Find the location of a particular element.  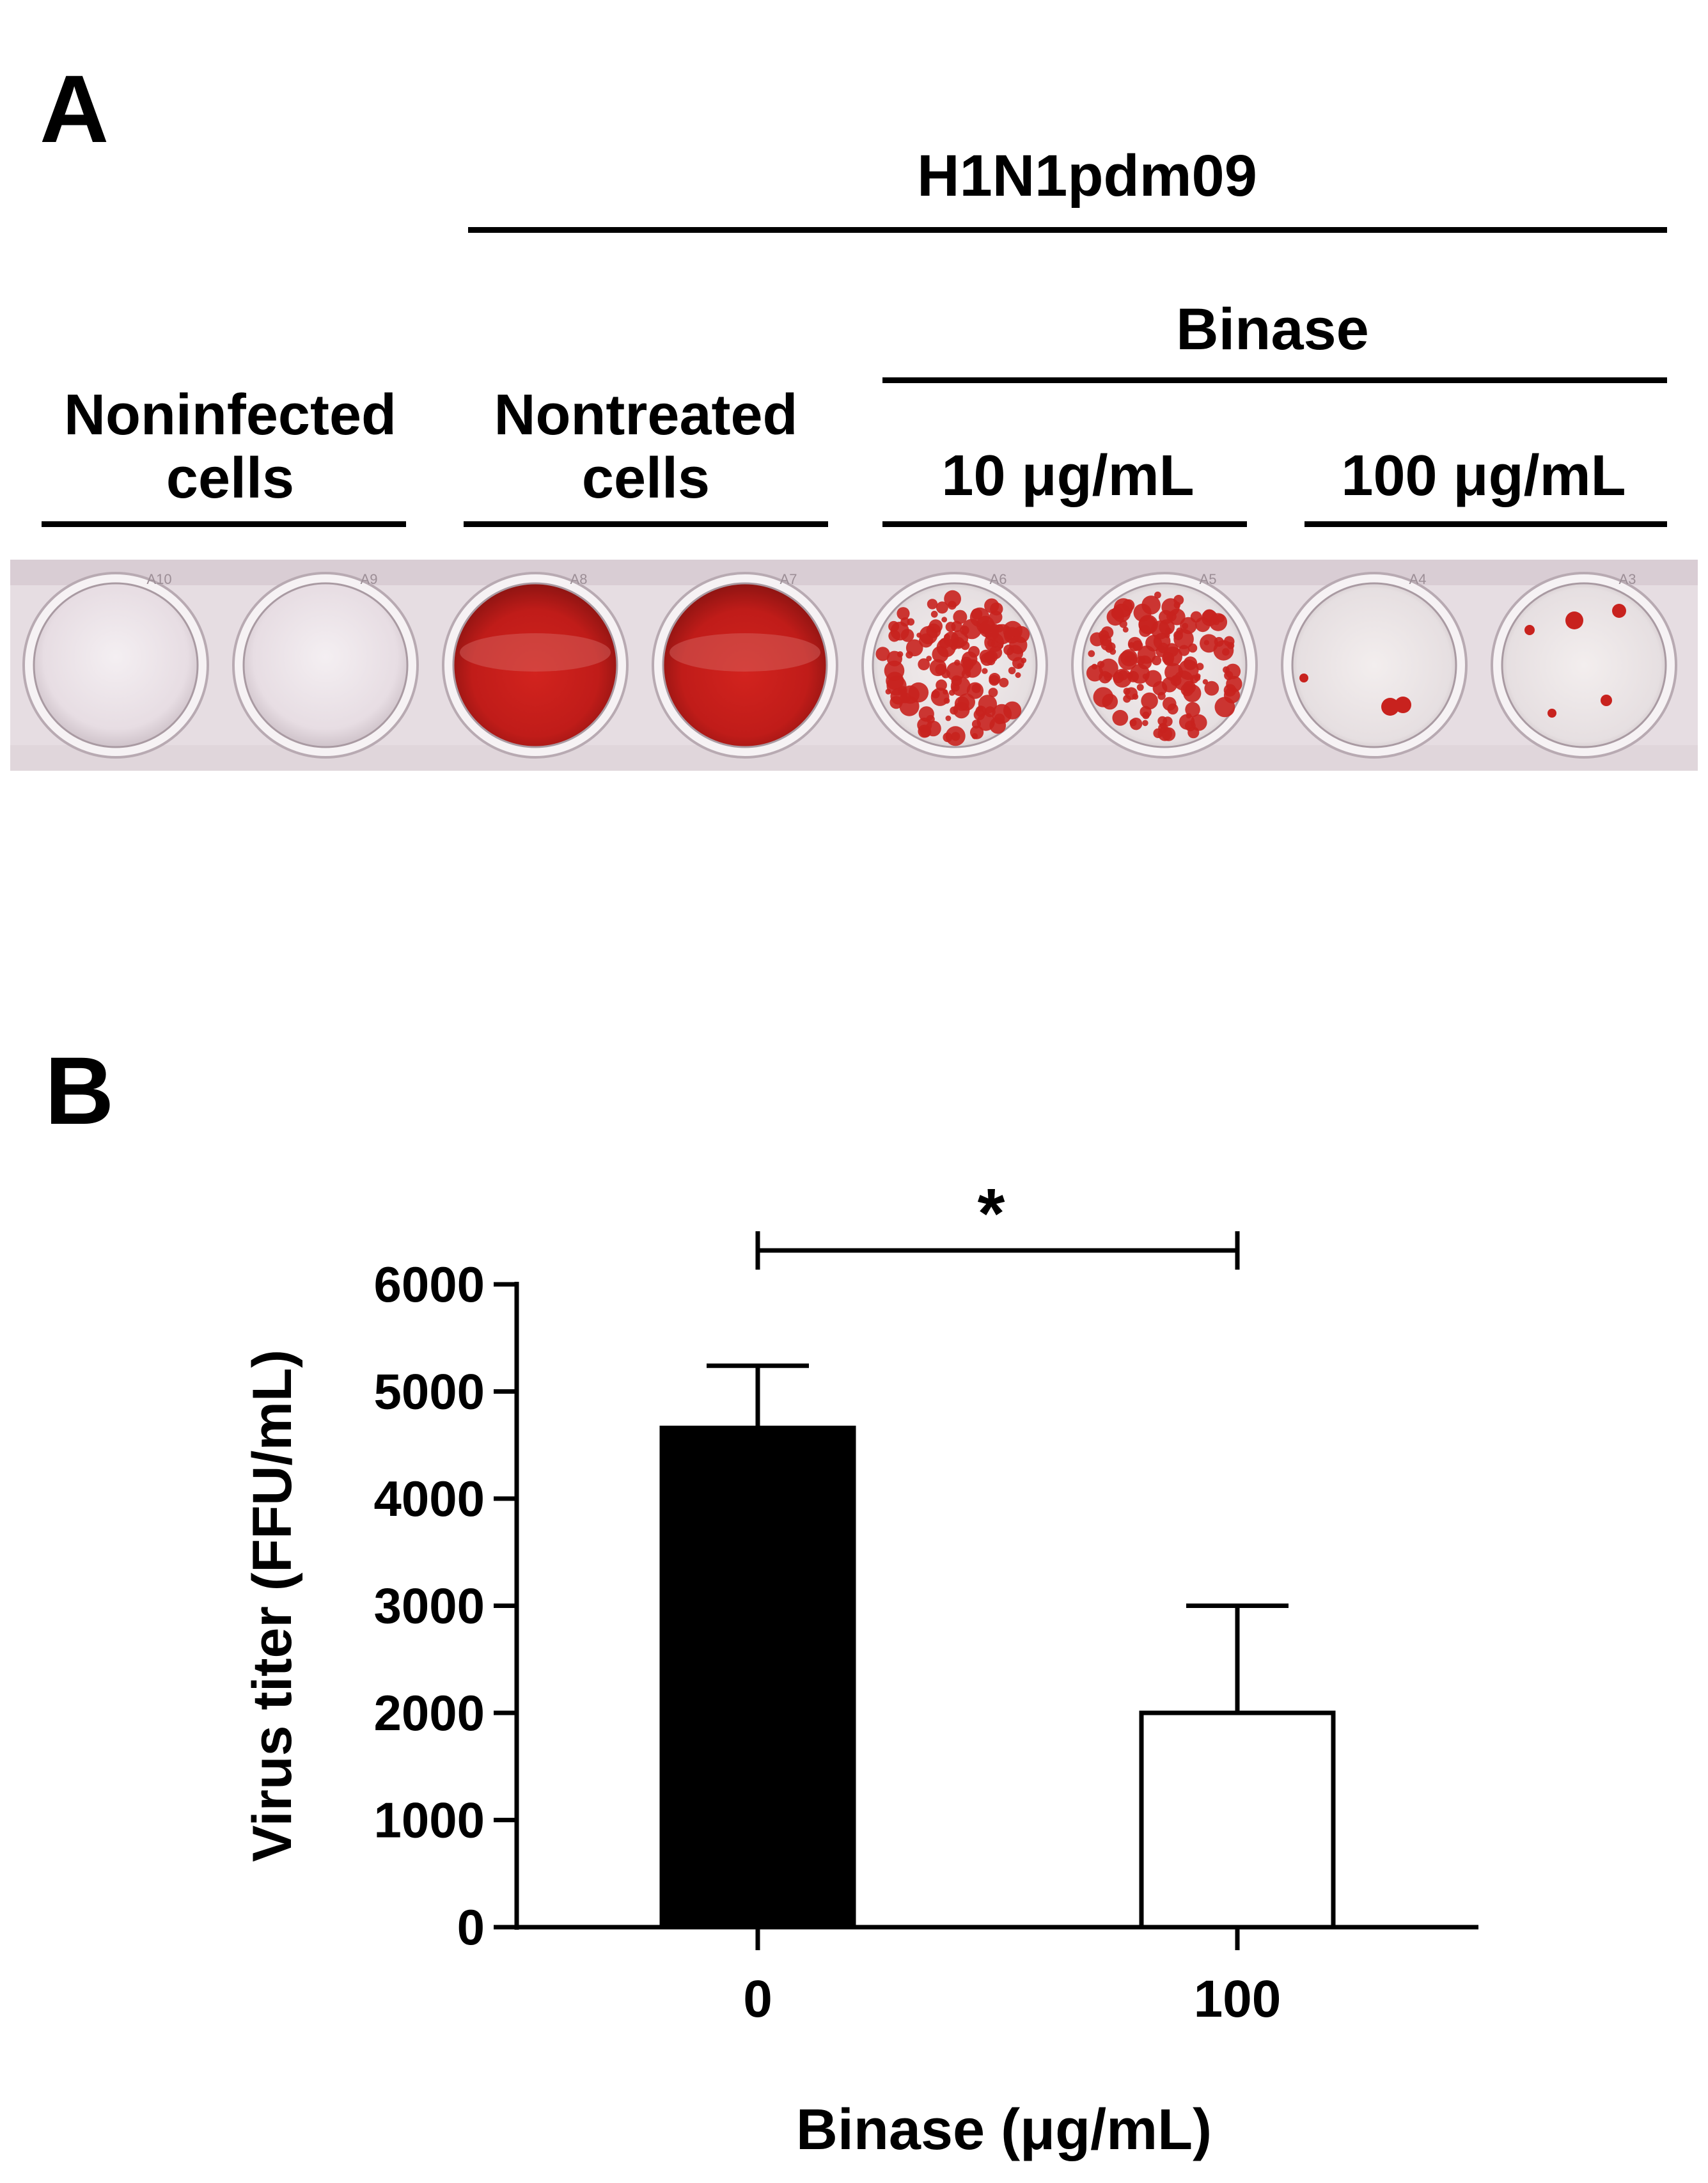

well-code: A10 is located at coordinates (158, 579).